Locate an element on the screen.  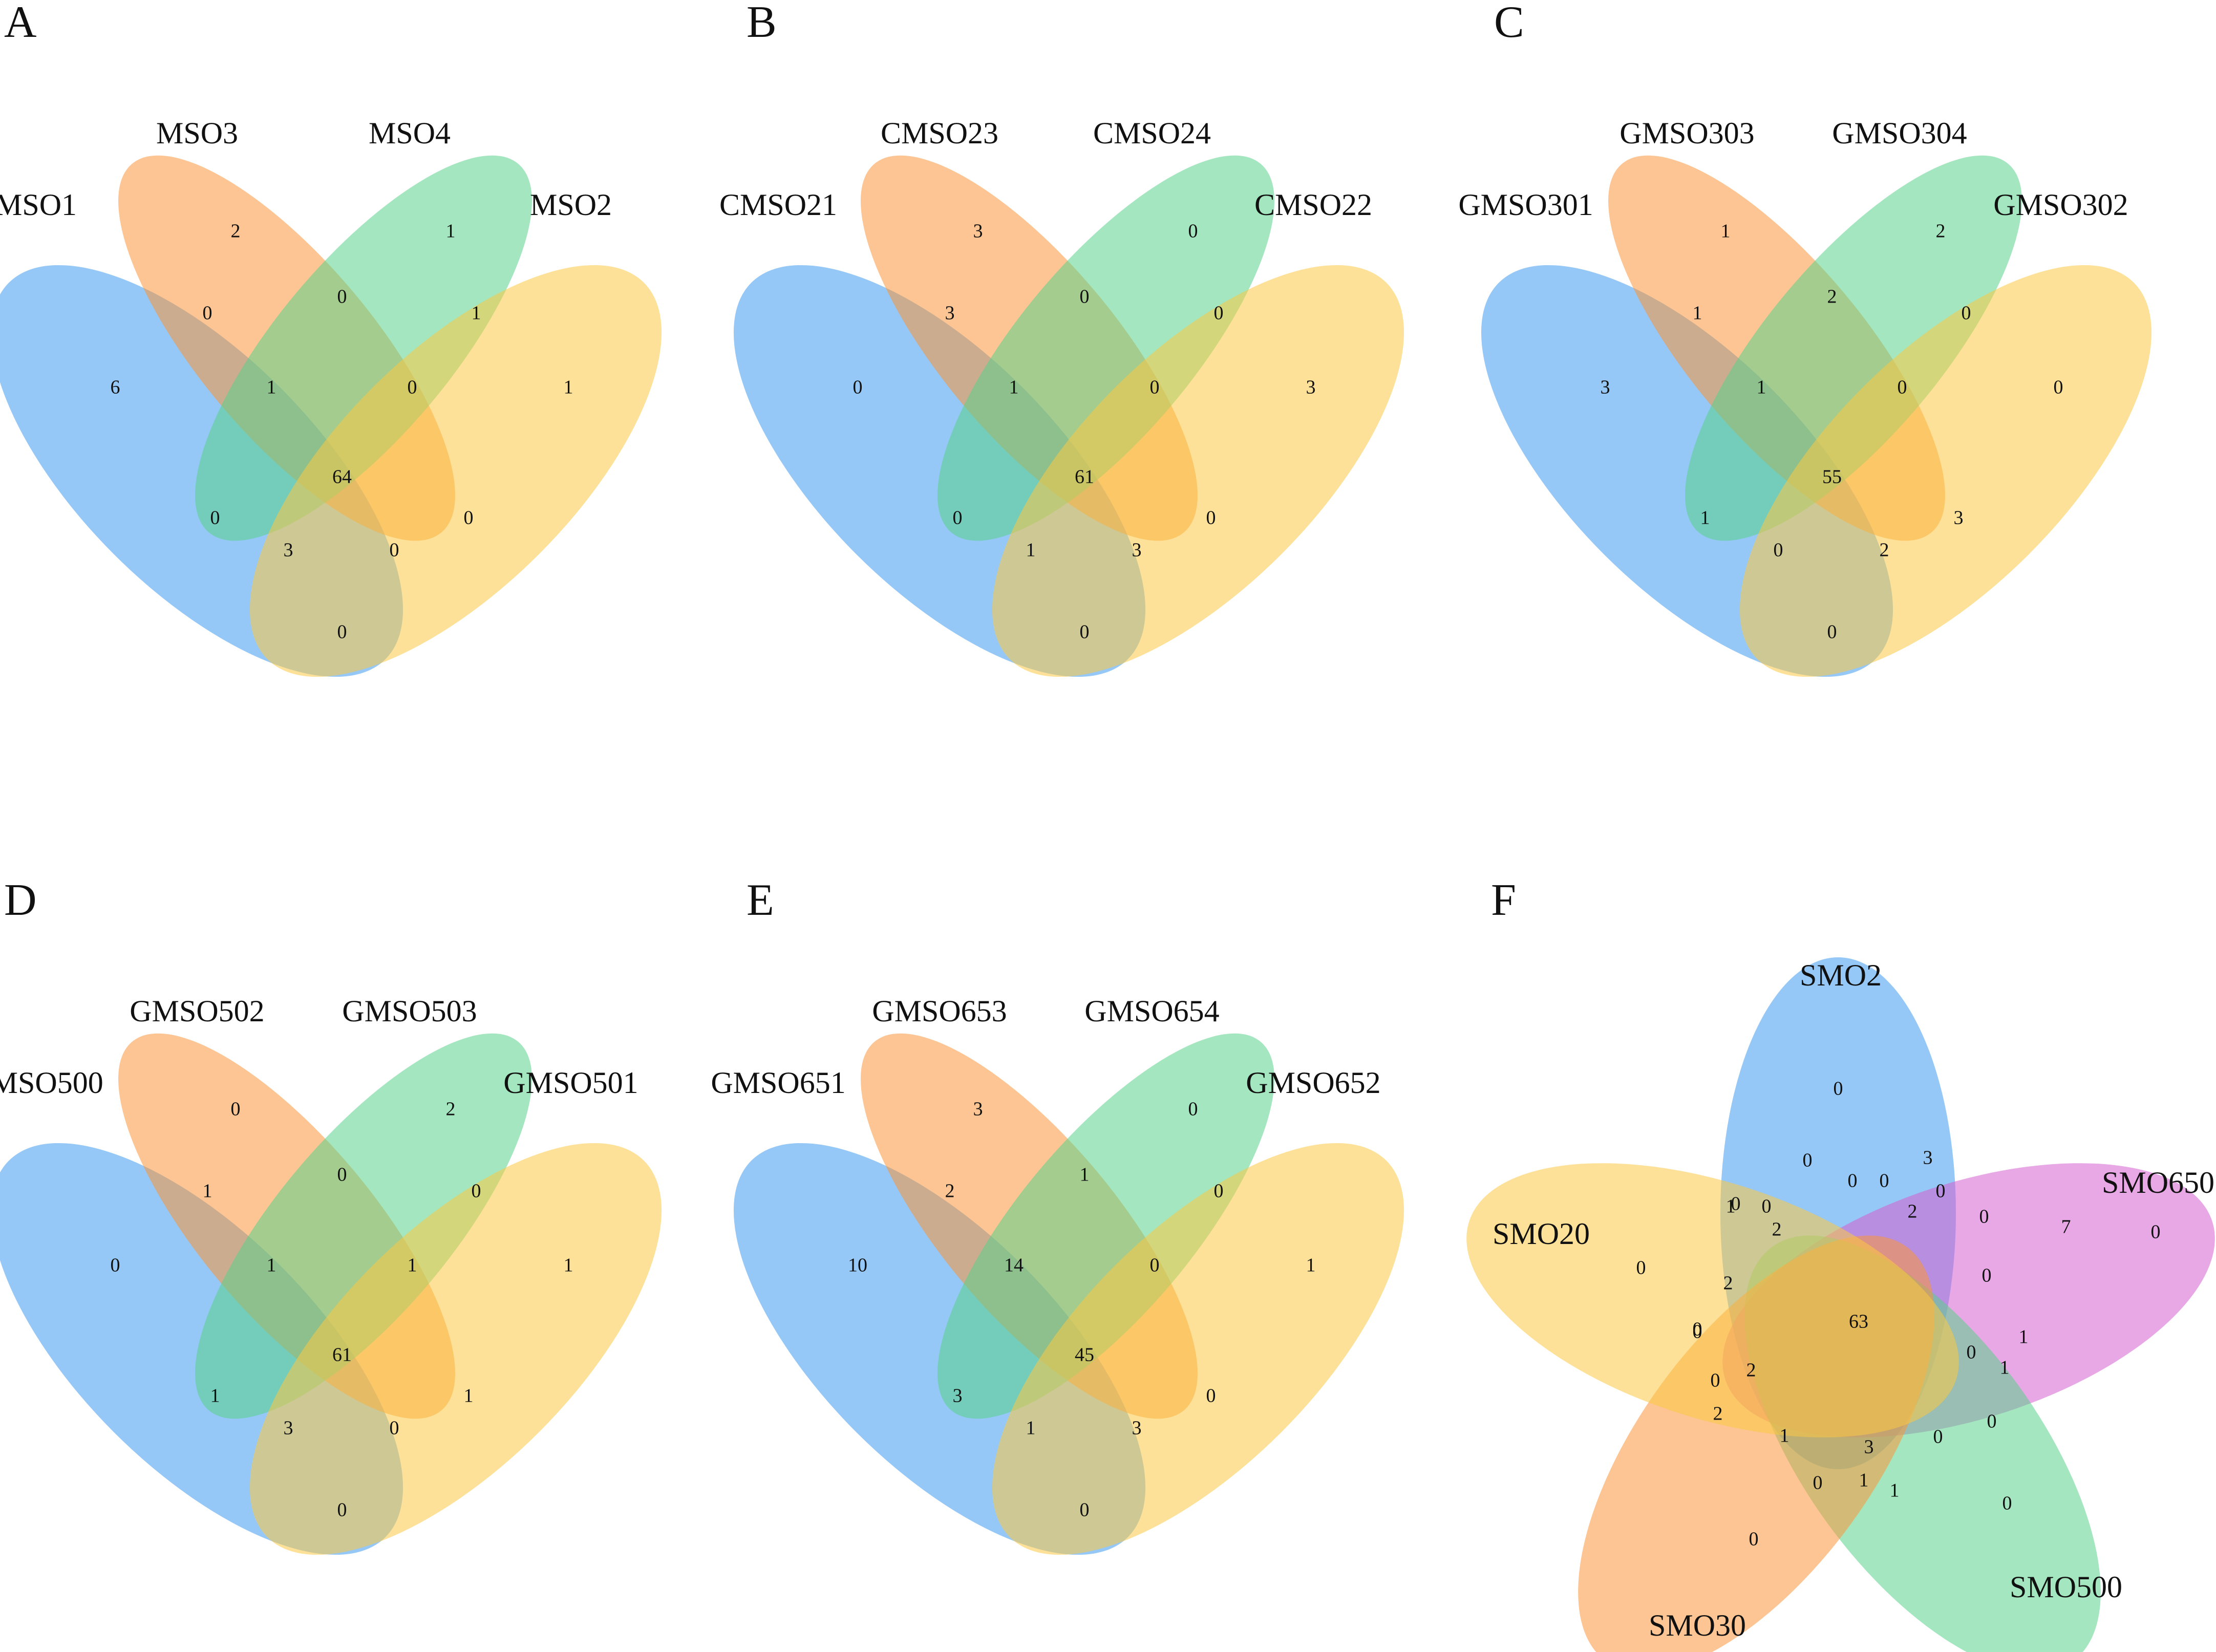
region-count-ac: 0 is located at coordinates (215, 518).